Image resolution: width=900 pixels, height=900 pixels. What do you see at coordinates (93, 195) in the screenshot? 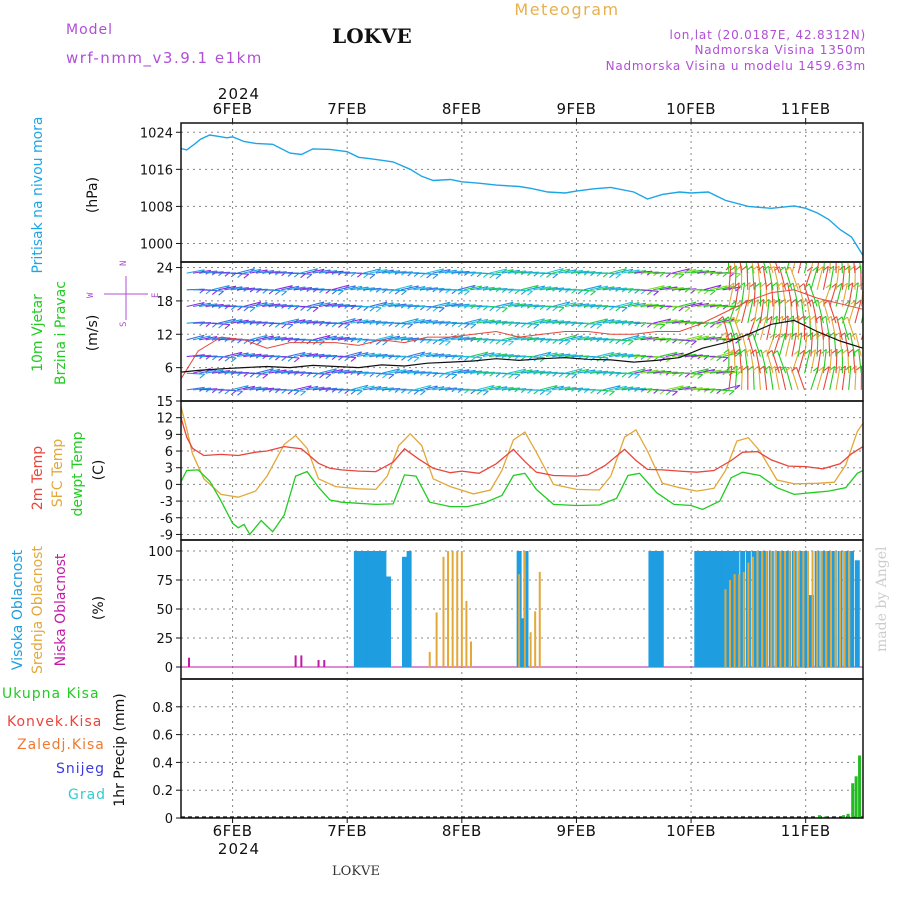
I see `pressure-unit: (hPa)` at bounding box center [93, 195].